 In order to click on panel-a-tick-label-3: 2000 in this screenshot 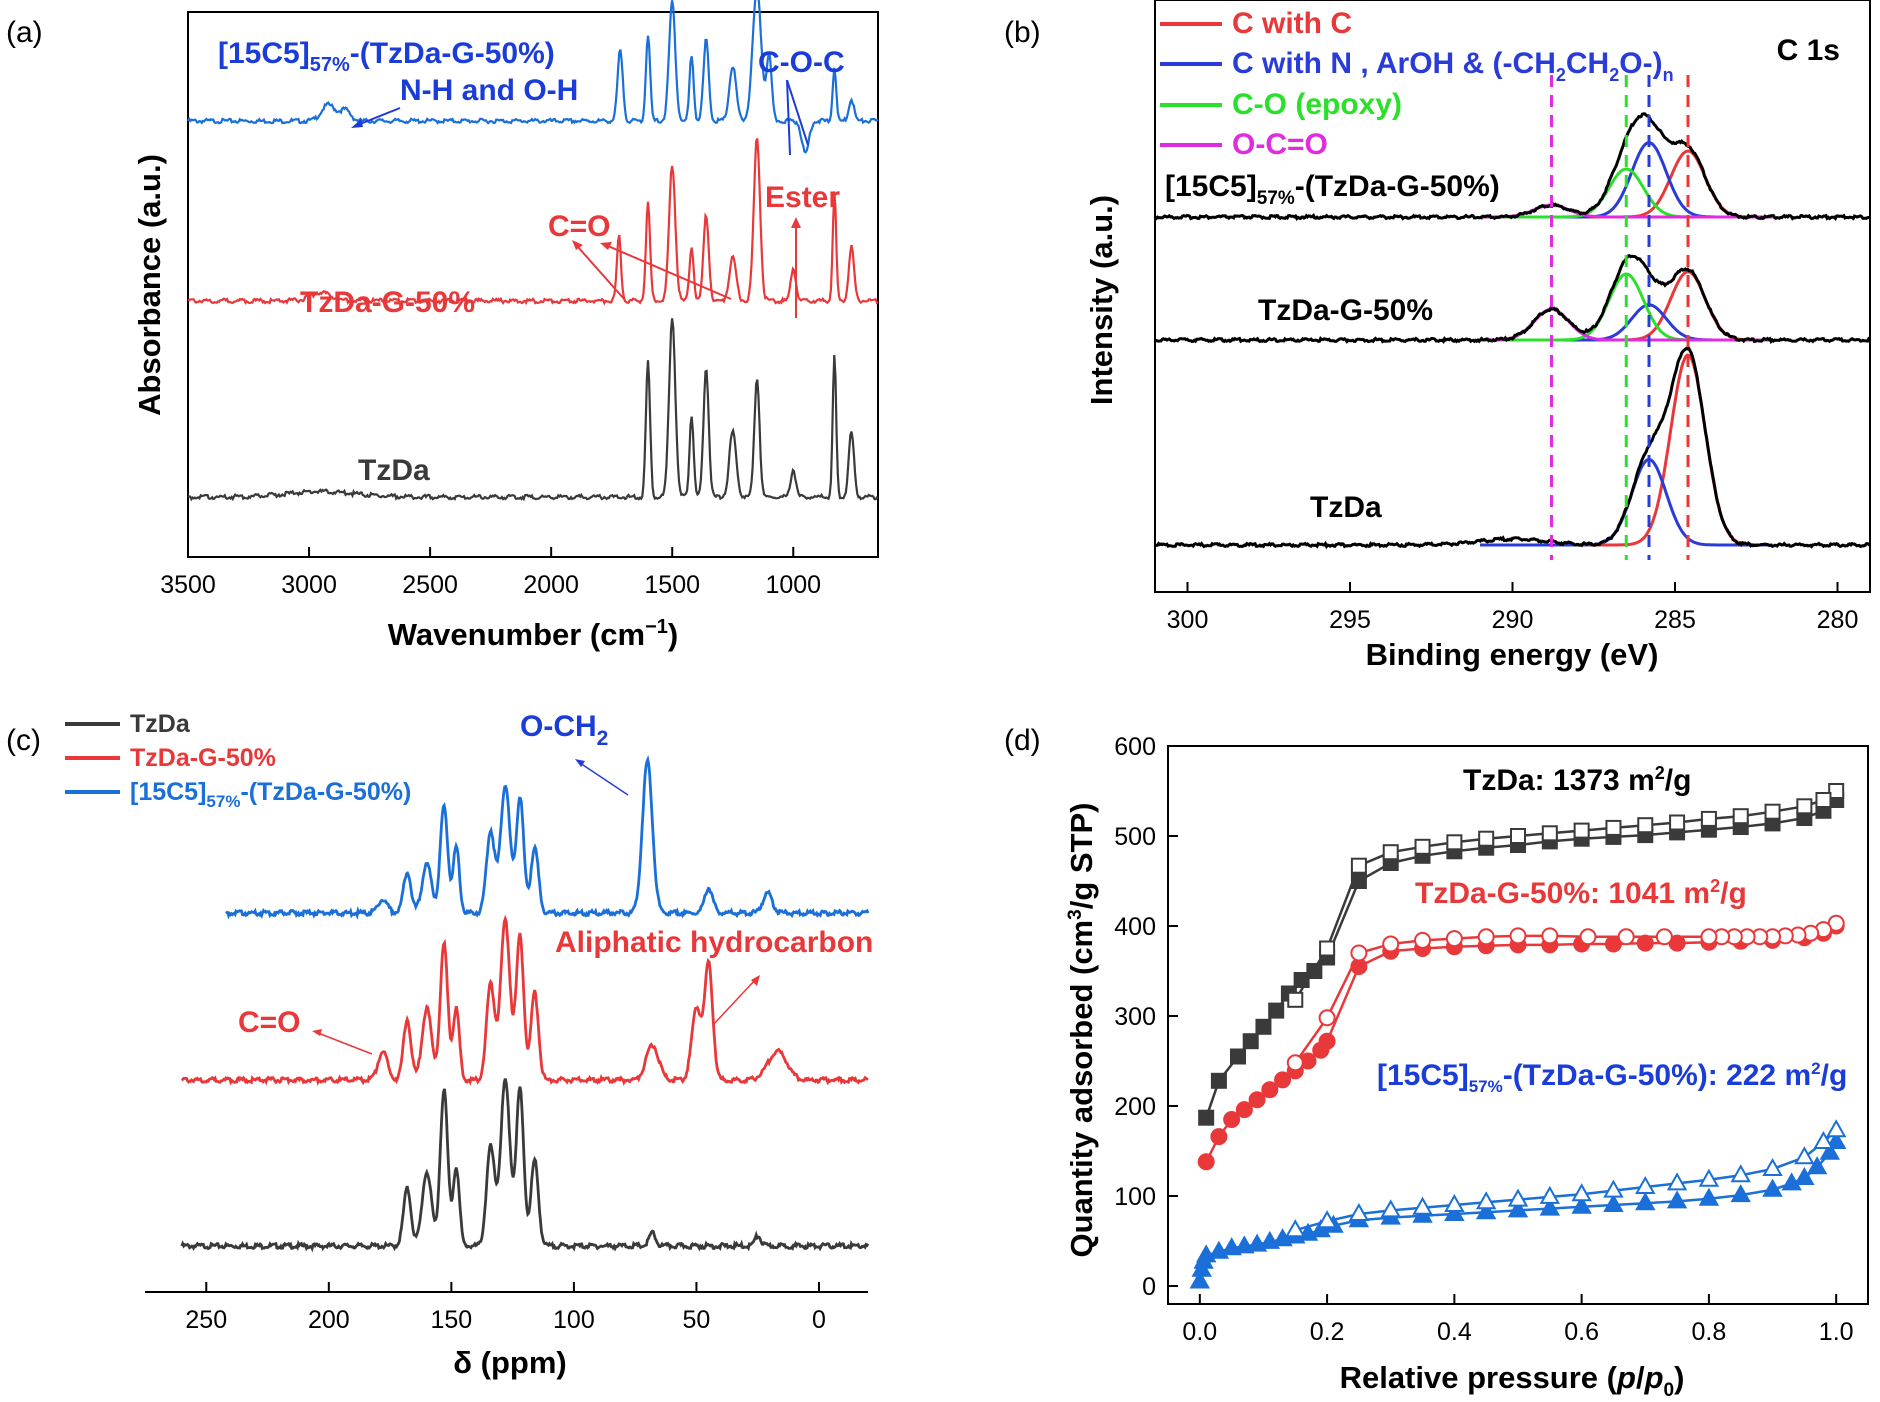, I will do `click(551, 585)`.